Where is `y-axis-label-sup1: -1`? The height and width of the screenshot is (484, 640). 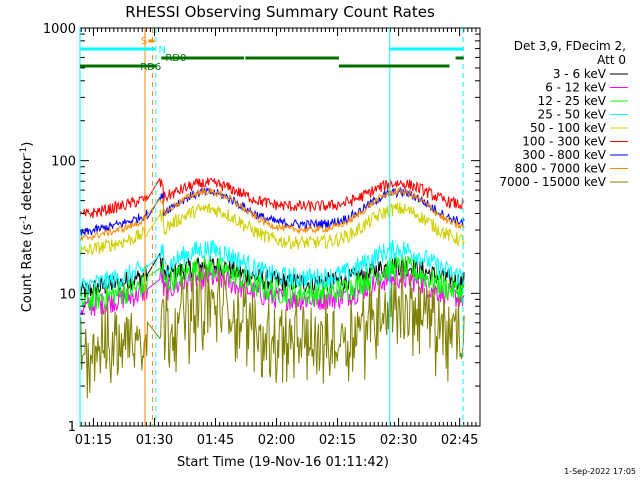
y-axis-label-sup1: -1 is located at coordinates (24, 219).